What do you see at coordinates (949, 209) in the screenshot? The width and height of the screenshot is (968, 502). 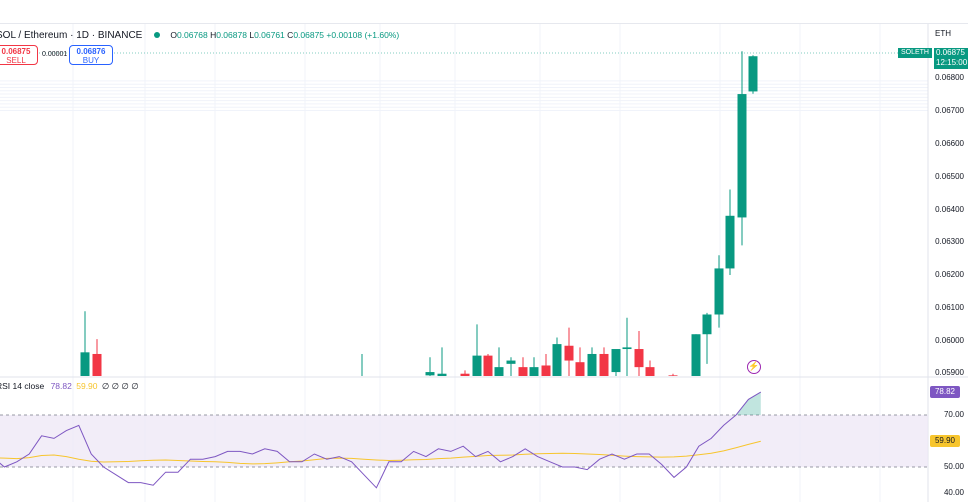 I see `price-tick: 0.06400` at bounding box center [949, 209].